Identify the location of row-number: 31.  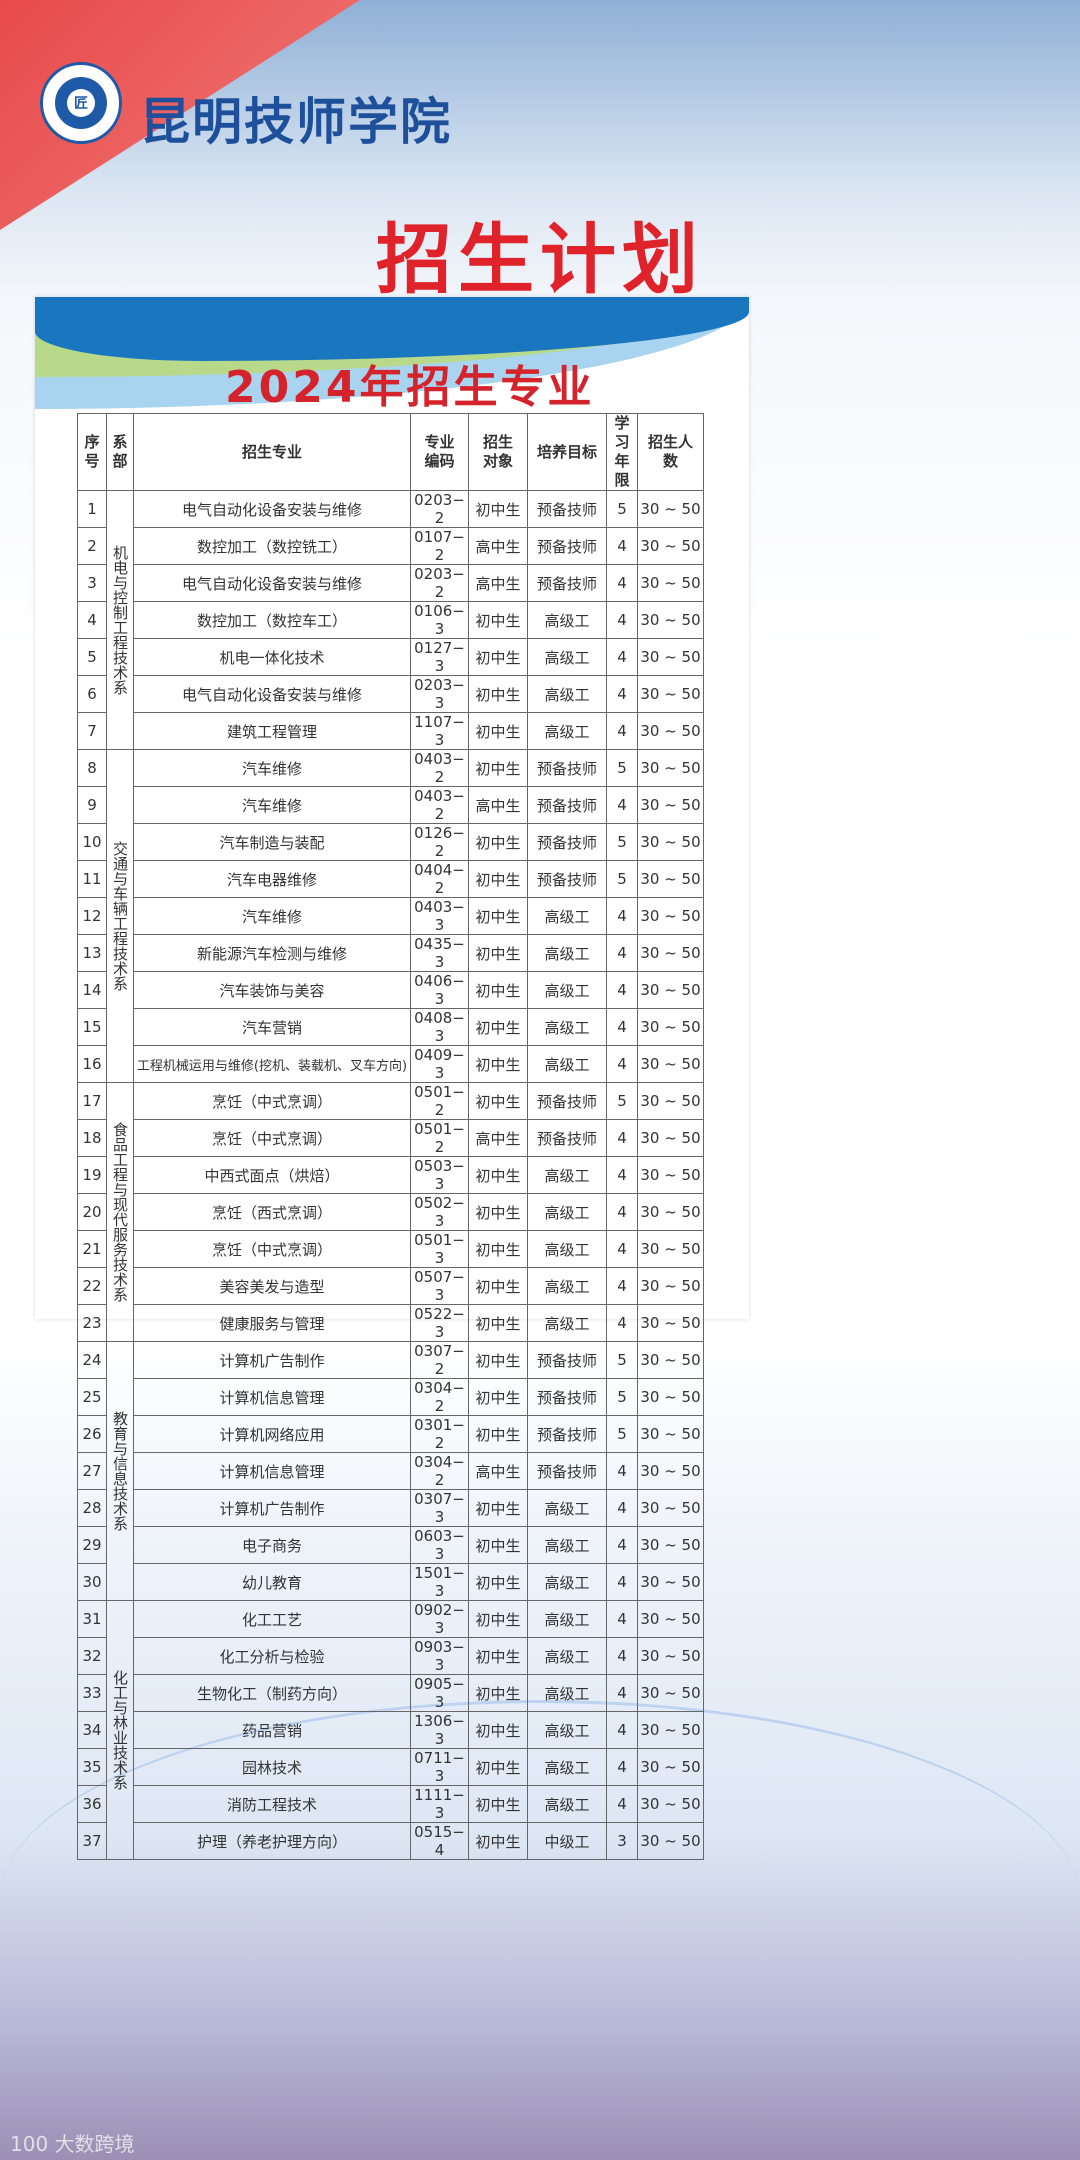
(92, 1619).